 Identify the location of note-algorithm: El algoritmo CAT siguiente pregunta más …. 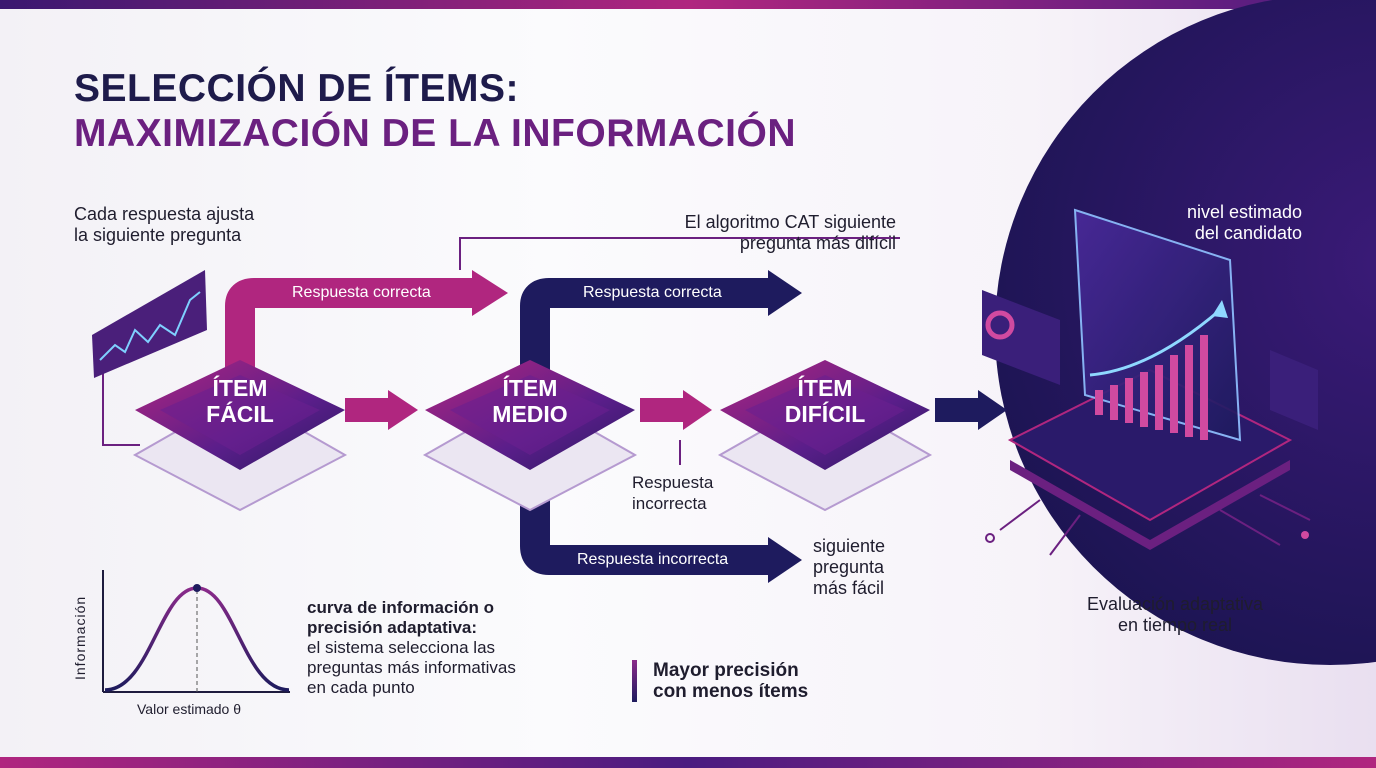
(748, 233).